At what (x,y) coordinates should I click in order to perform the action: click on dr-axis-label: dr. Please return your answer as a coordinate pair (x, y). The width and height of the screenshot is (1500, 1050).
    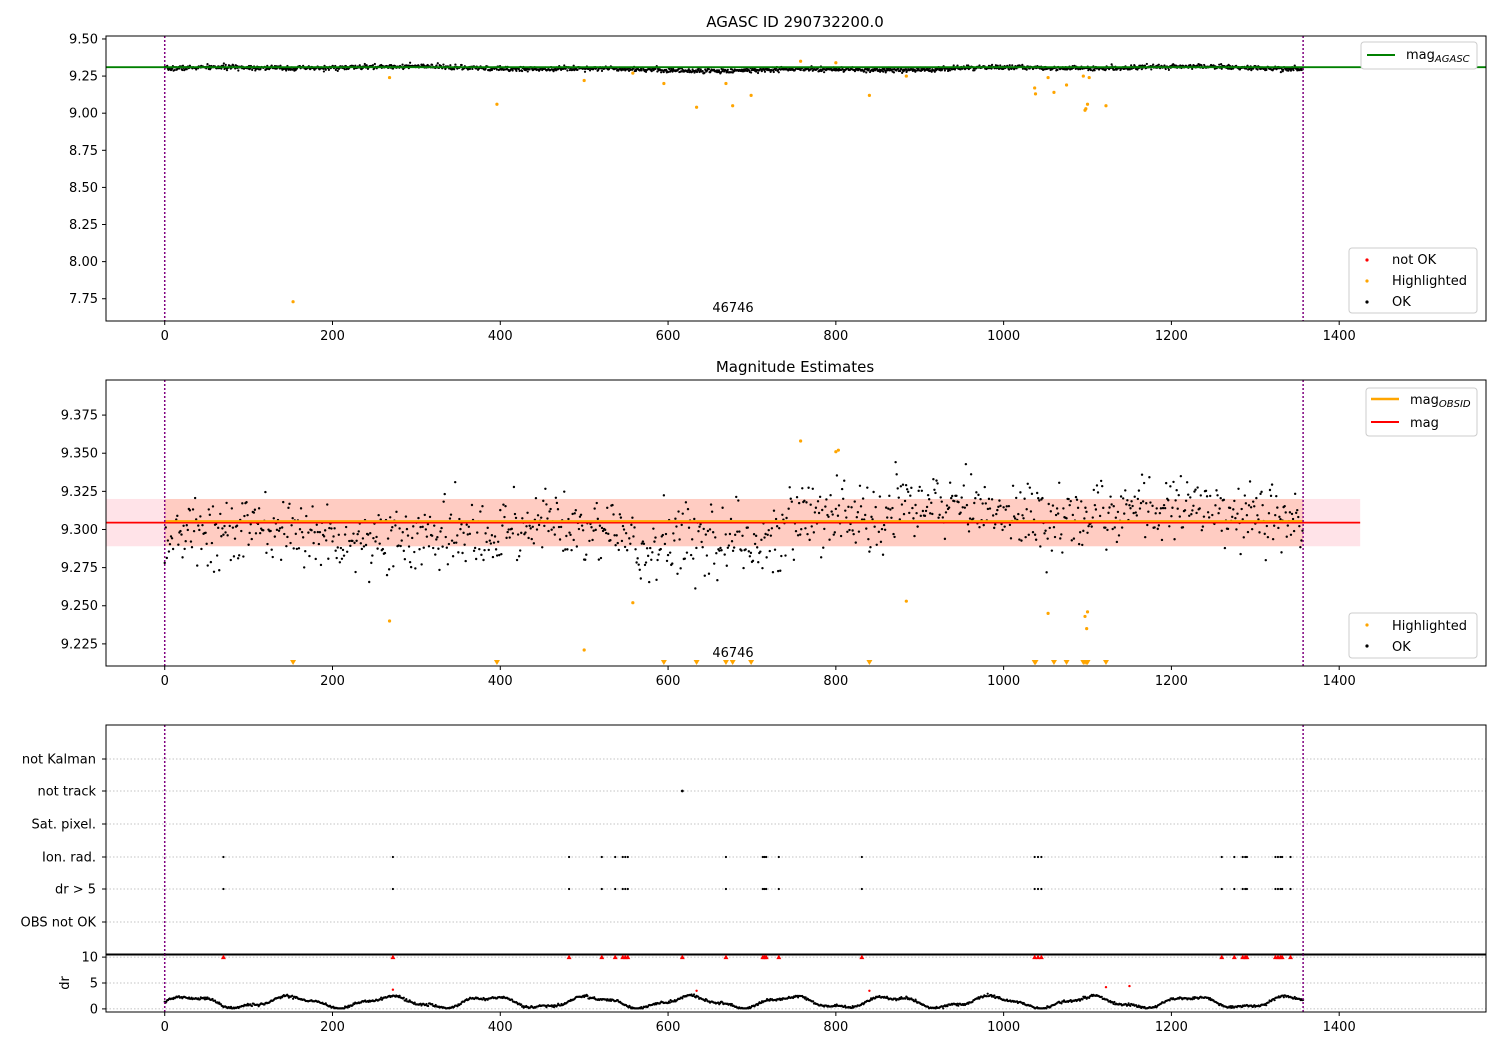
    Looking at the image, I should click on (65, 983).